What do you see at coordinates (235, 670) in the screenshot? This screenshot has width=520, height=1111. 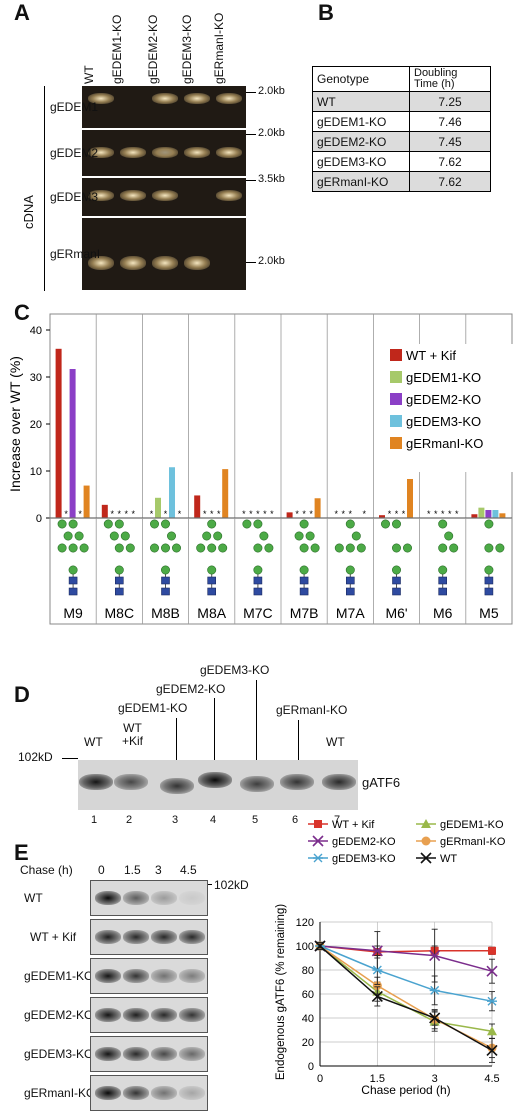 I see `lane-label-5: gEDEM3-KO` at bounding box center [235, 670].